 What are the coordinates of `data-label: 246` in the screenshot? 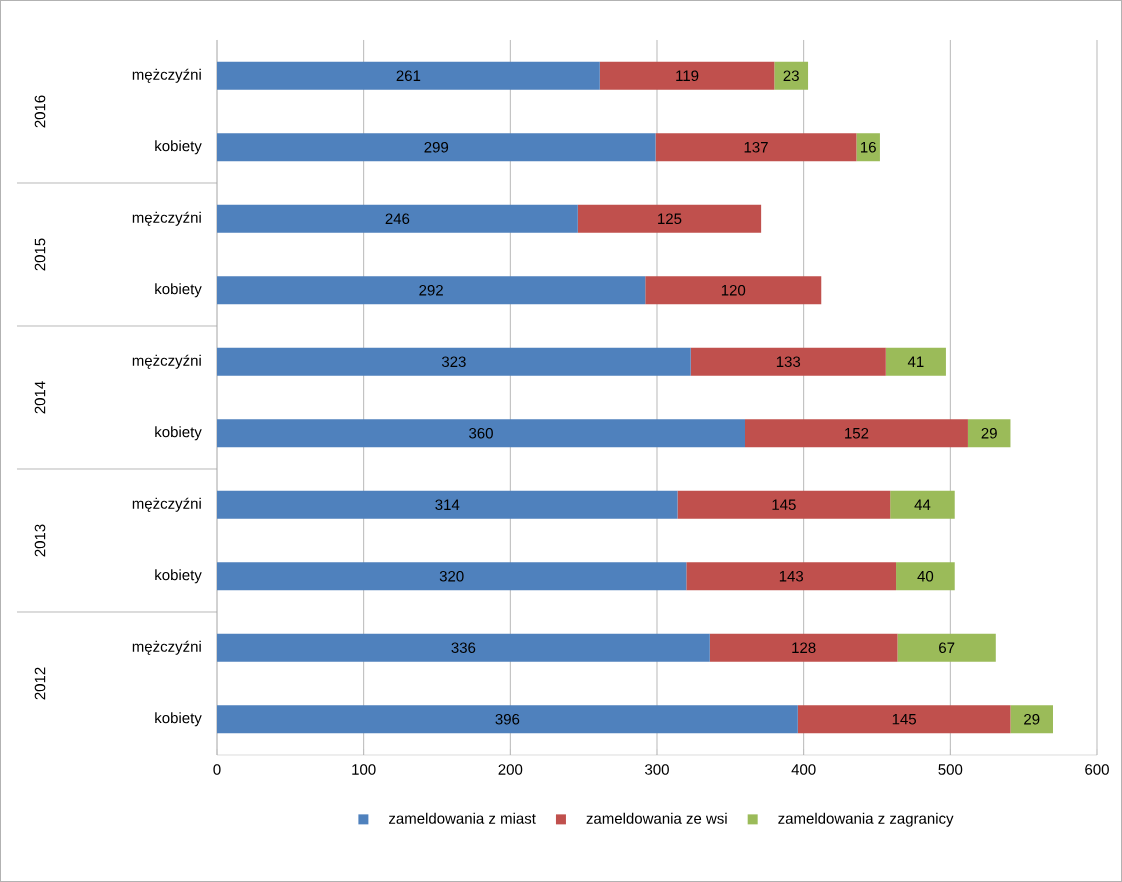 It's located at (397, 219).